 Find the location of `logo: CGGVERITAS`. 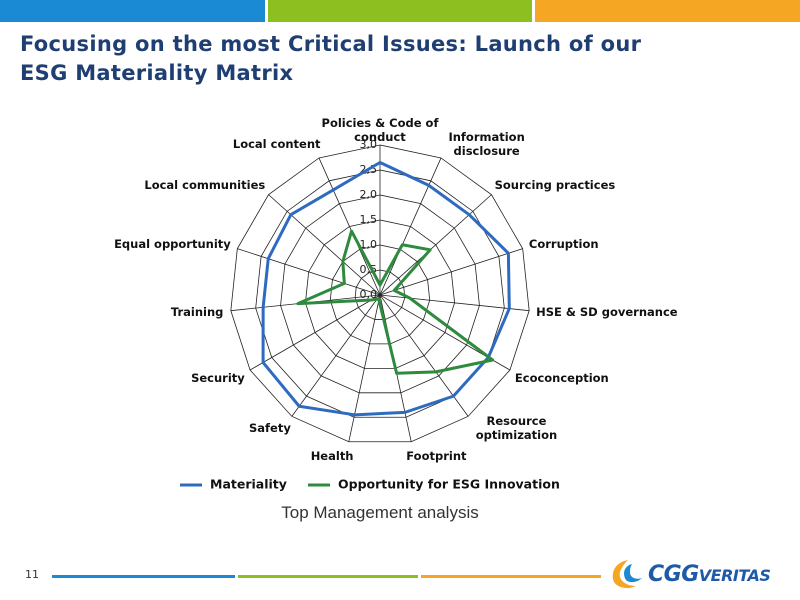

logo: CGGVERITAS is located at coordinates (709, 574).